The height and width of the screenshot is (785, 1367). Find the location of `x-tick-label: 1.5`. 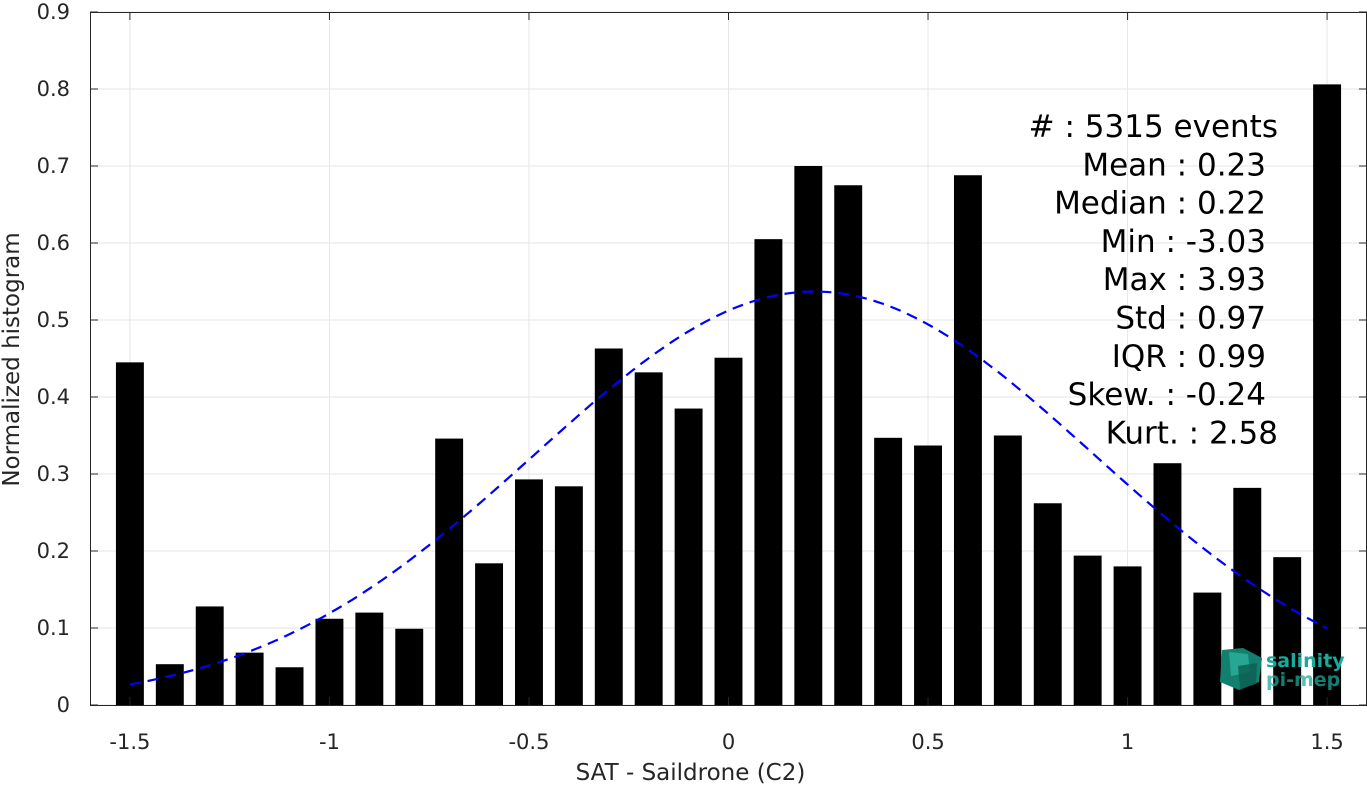

x-tick-label: 1.5 is located at coordinates (1326, 742).